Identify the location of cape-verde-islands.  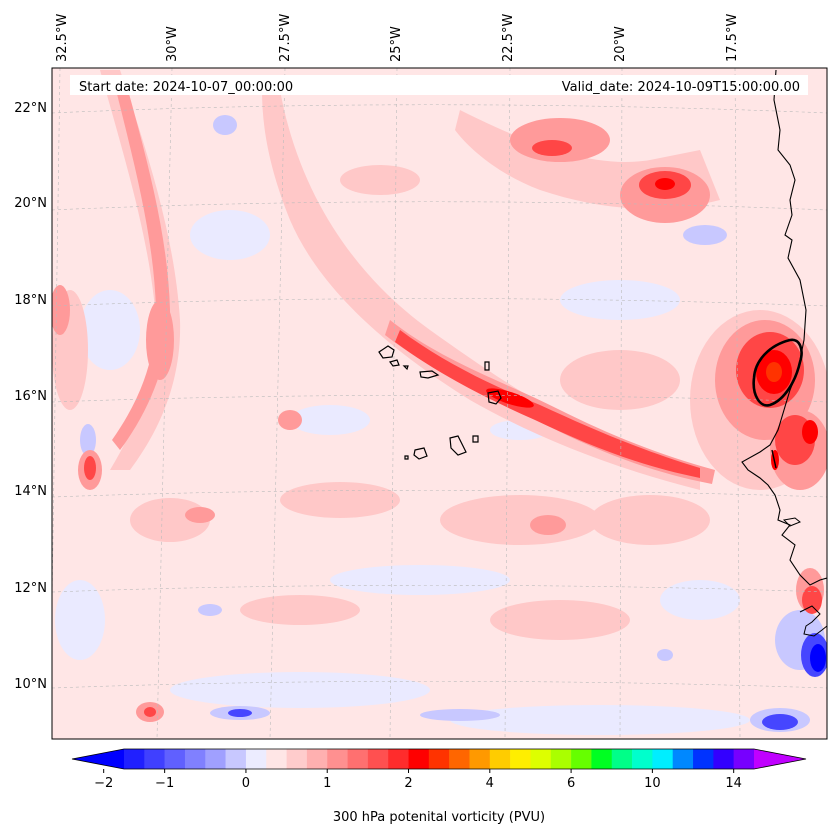
(440, 402).